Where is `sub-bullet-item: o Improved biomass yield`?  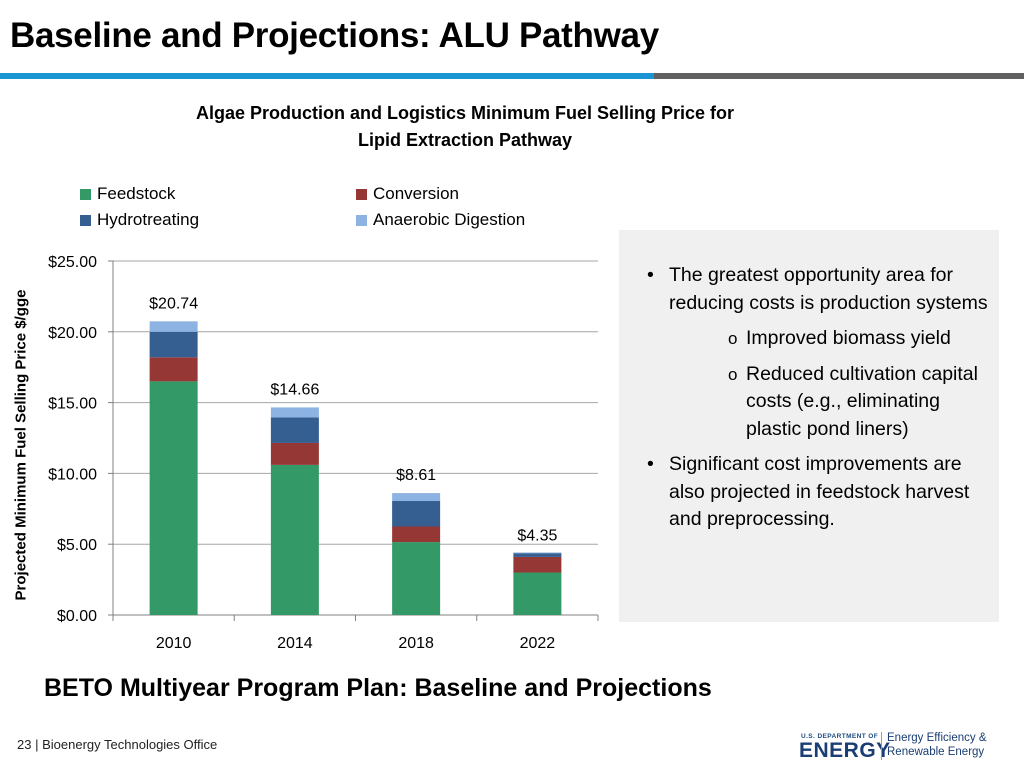 sub-bullet-item: o Improved biomass yield is located at coordinates (828, 339).